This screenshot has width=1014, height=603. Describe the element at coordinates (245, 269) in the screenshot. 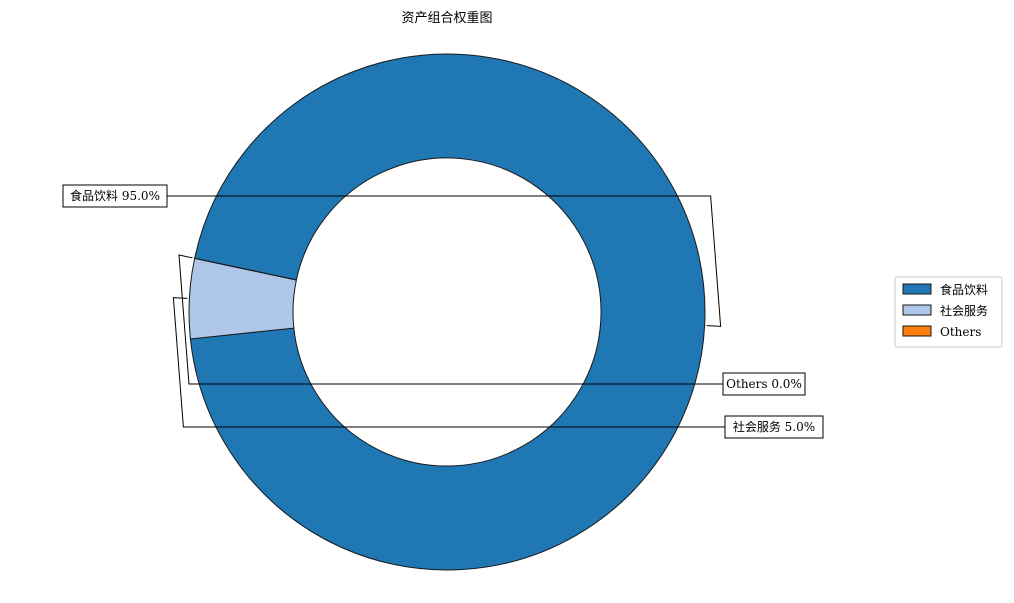

I see `slice-others` at that location.